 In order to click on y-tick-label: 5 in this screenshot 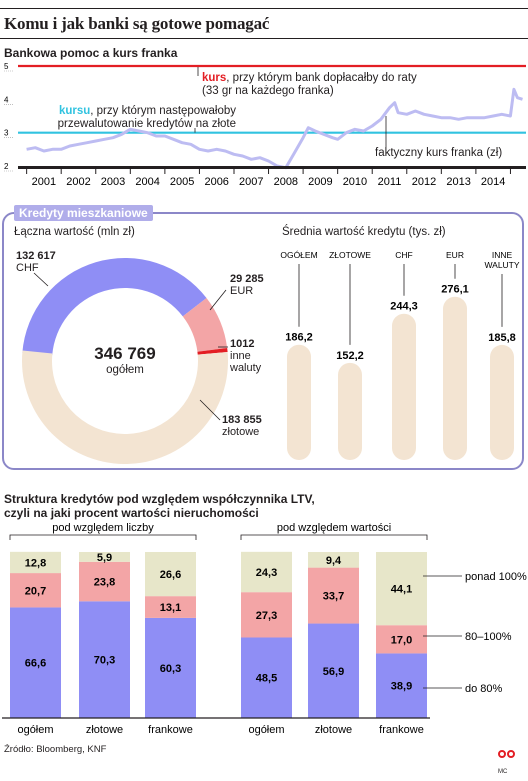, I will do `click(6, 66)`.